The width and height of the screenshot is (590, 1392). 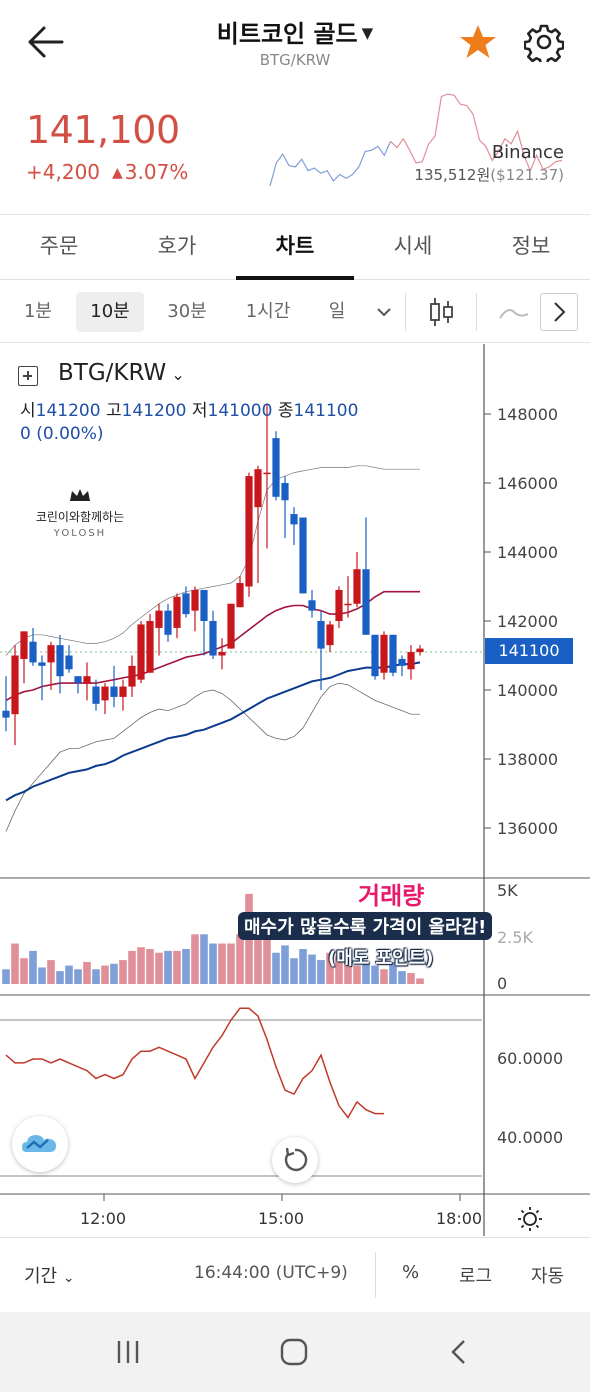 I want to click on exchange-price: 135,512원($121.37), so click(x=489, y=174).